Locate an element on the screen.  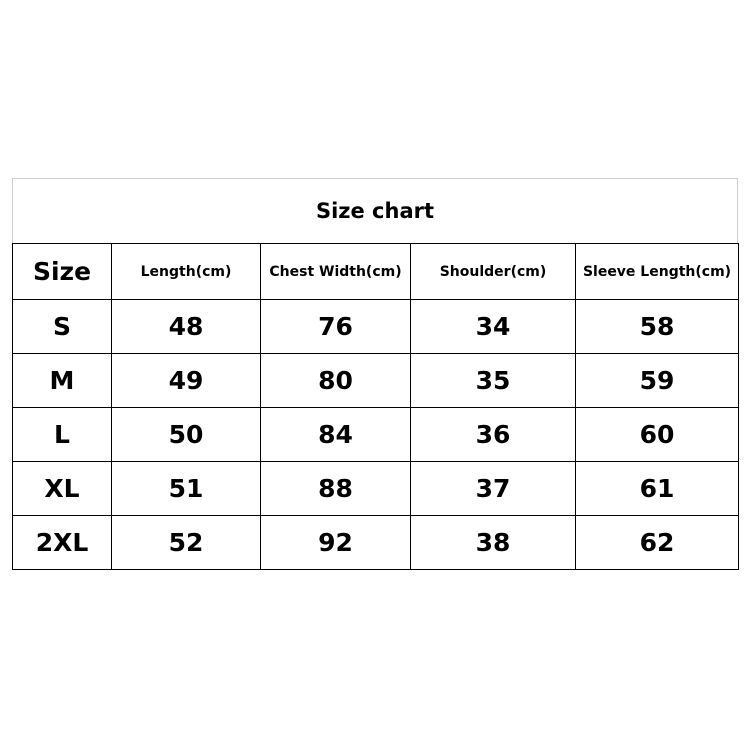
table-row: L 50 84 36 60 is located at coordinates (375, 434).